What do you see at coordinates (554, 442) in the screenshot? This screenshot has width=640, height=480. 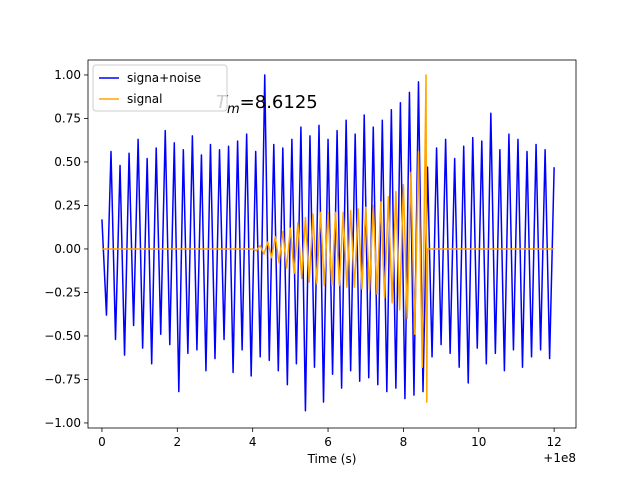 I see `x-tick-label: 12` at bounding box center [554, 442].